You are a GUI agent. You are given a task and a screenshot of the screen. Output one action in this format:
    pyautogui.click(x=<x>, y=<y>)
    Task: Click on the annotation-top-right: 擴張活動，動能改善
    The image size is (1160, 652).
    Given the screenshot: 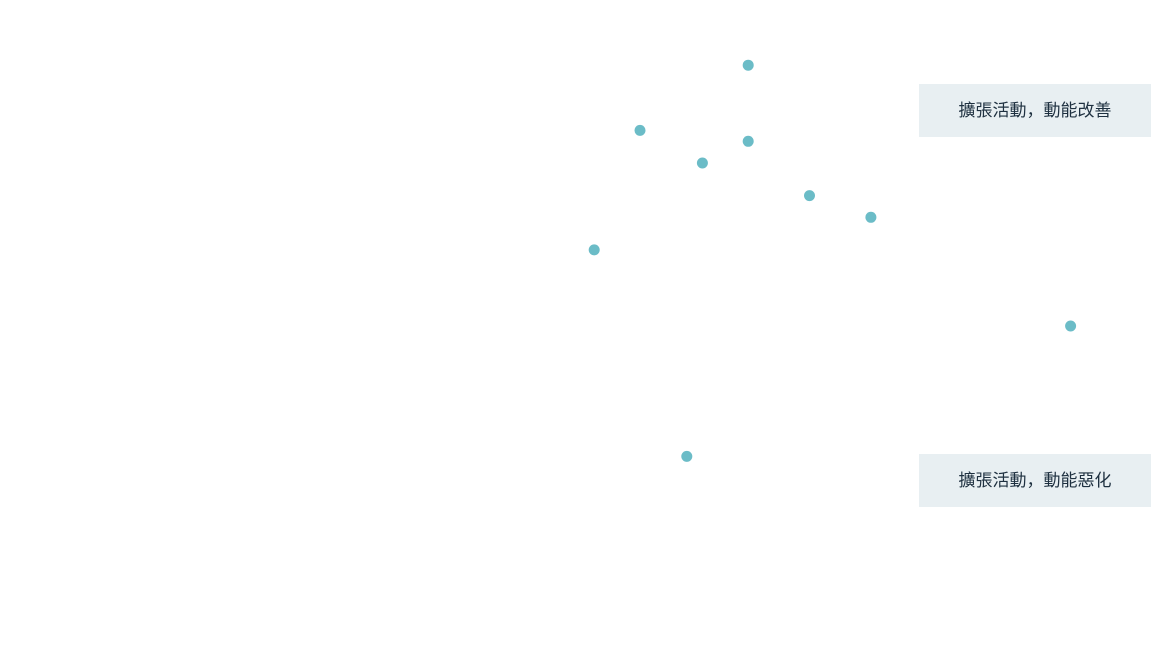 What is the action you would take?
    pyautogui.click(x=1035, y=110)
    